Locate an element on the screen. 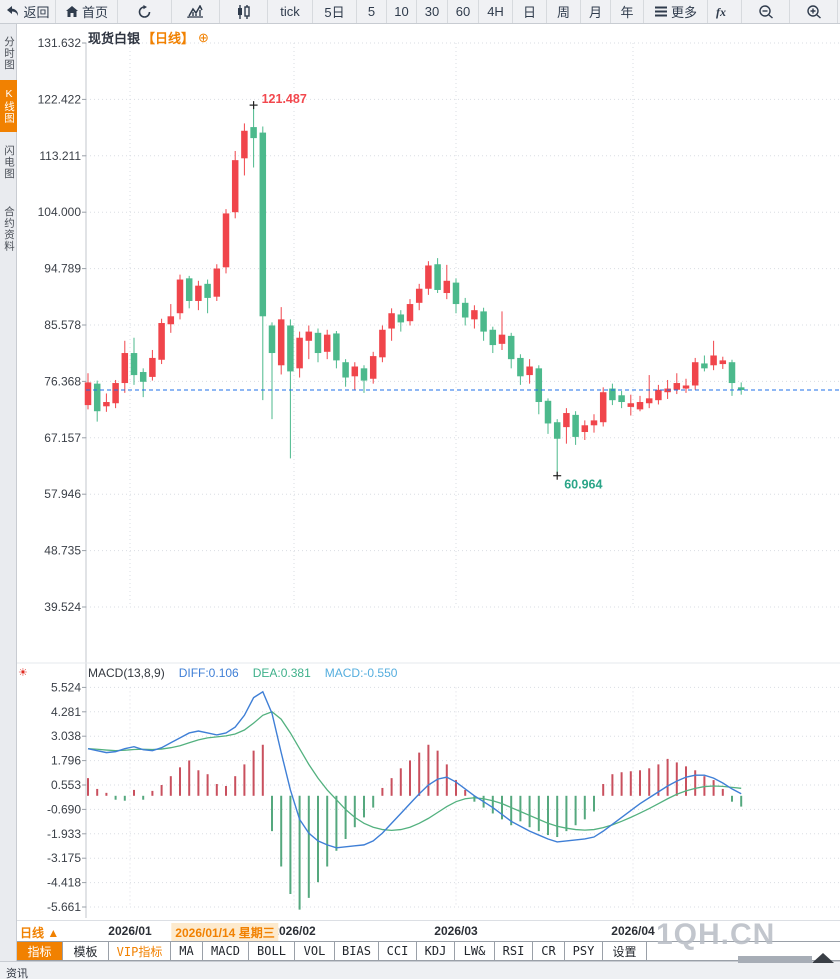 This screenshot has height=979, width=840. toolbar-button-zoom-out is located at coordinates (766, 11).